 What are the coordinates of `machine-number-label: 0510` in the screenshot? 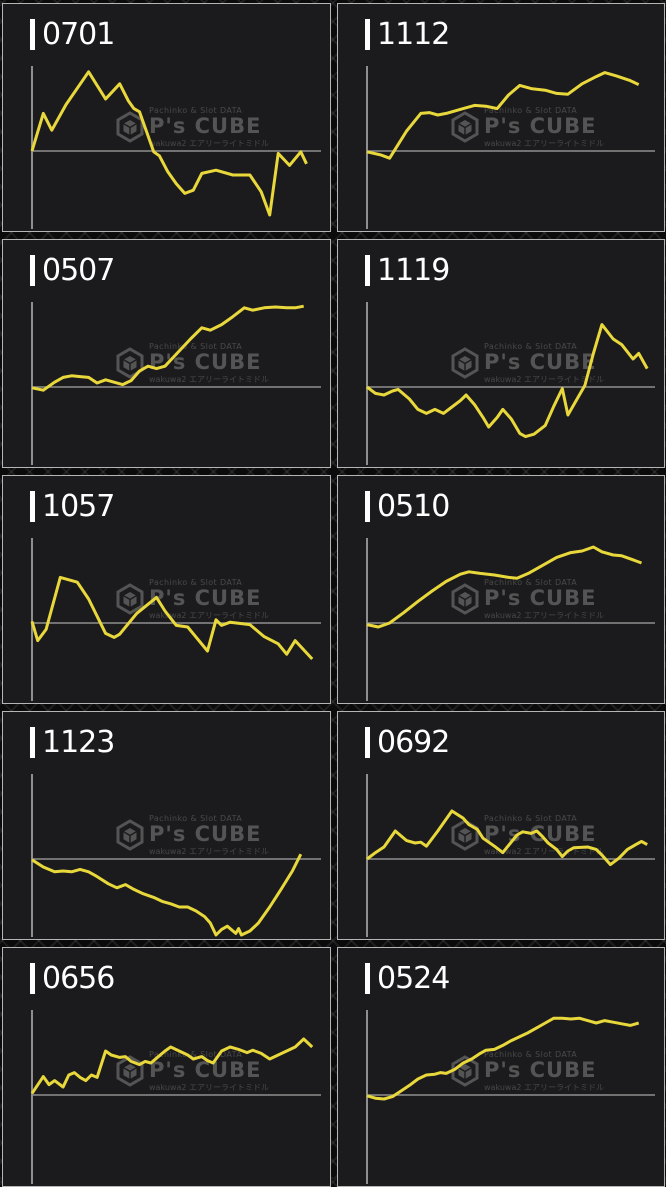 It's located at (407, 506).